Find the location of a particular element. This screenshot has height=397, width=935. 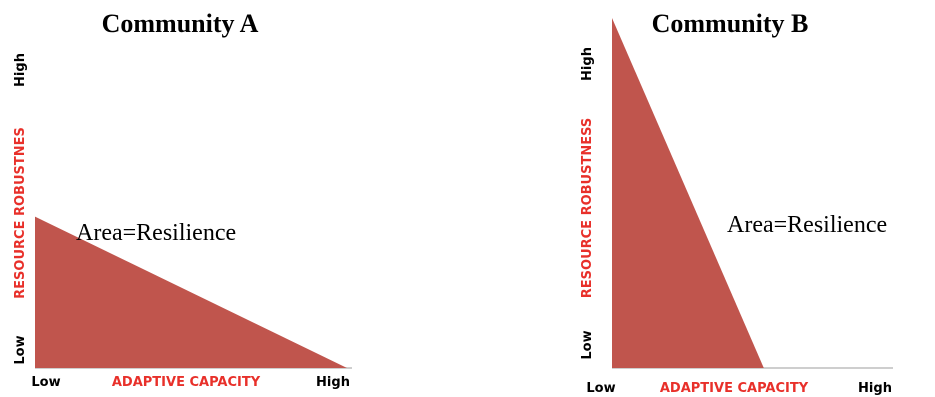

panel-a-resilience-triangle is located at coordinates (191, 292).